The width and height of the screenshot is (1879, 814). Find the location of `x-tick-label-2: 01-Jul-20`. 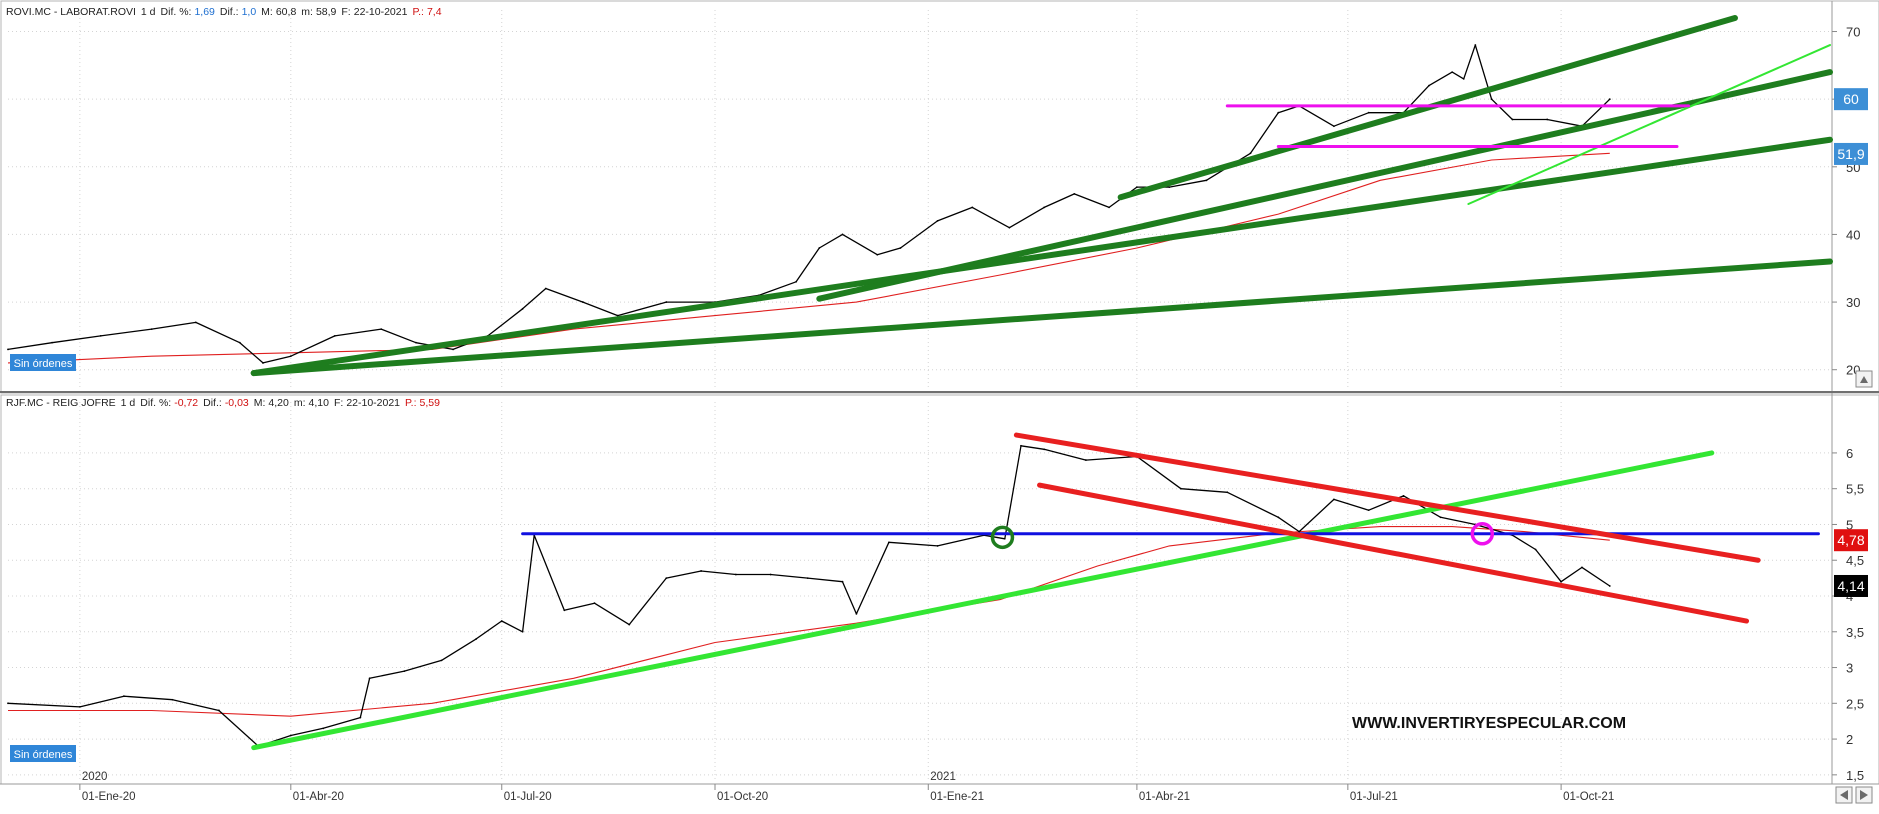

x-tick-label-2: 01-Jul-20 is located at coordinates (528, 797).